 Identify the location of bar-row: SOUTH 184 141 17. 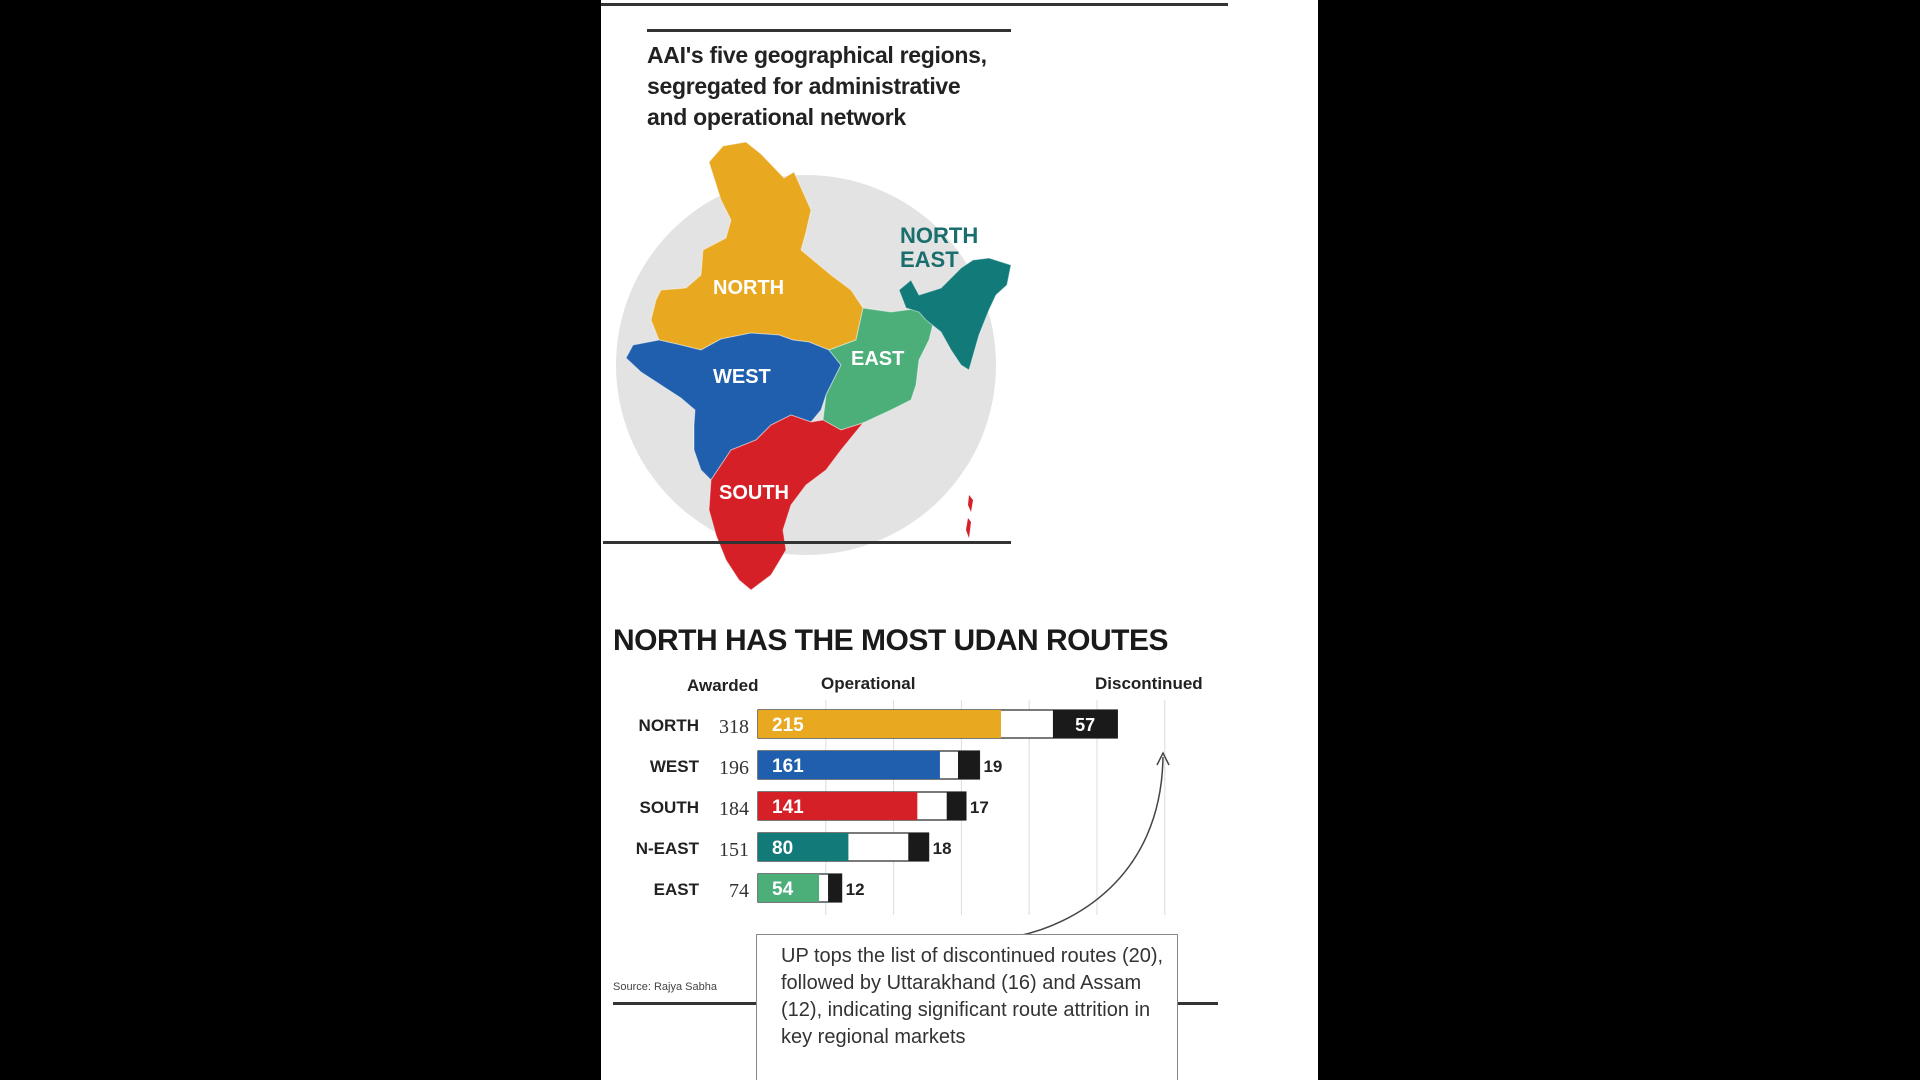
(814, 806).